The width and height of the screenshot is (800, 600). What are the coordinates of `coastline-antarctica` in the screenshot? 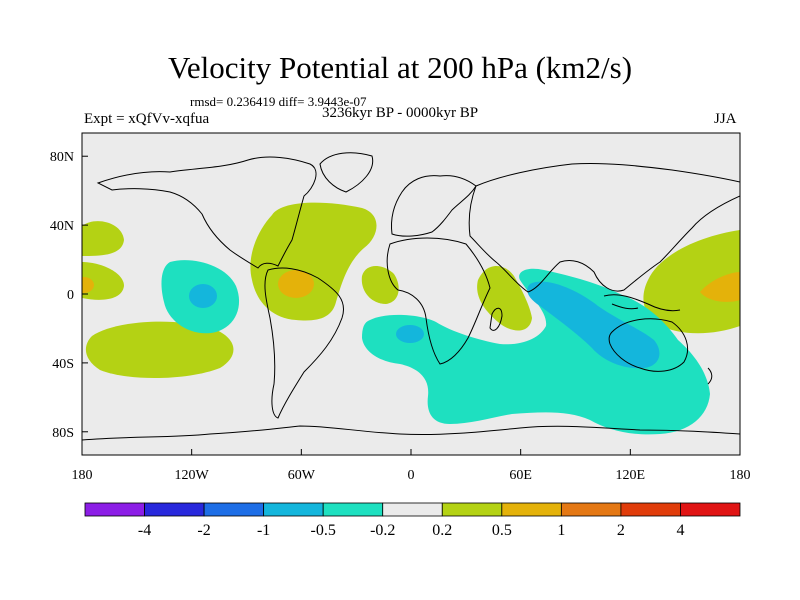 It's located at (411, 433).